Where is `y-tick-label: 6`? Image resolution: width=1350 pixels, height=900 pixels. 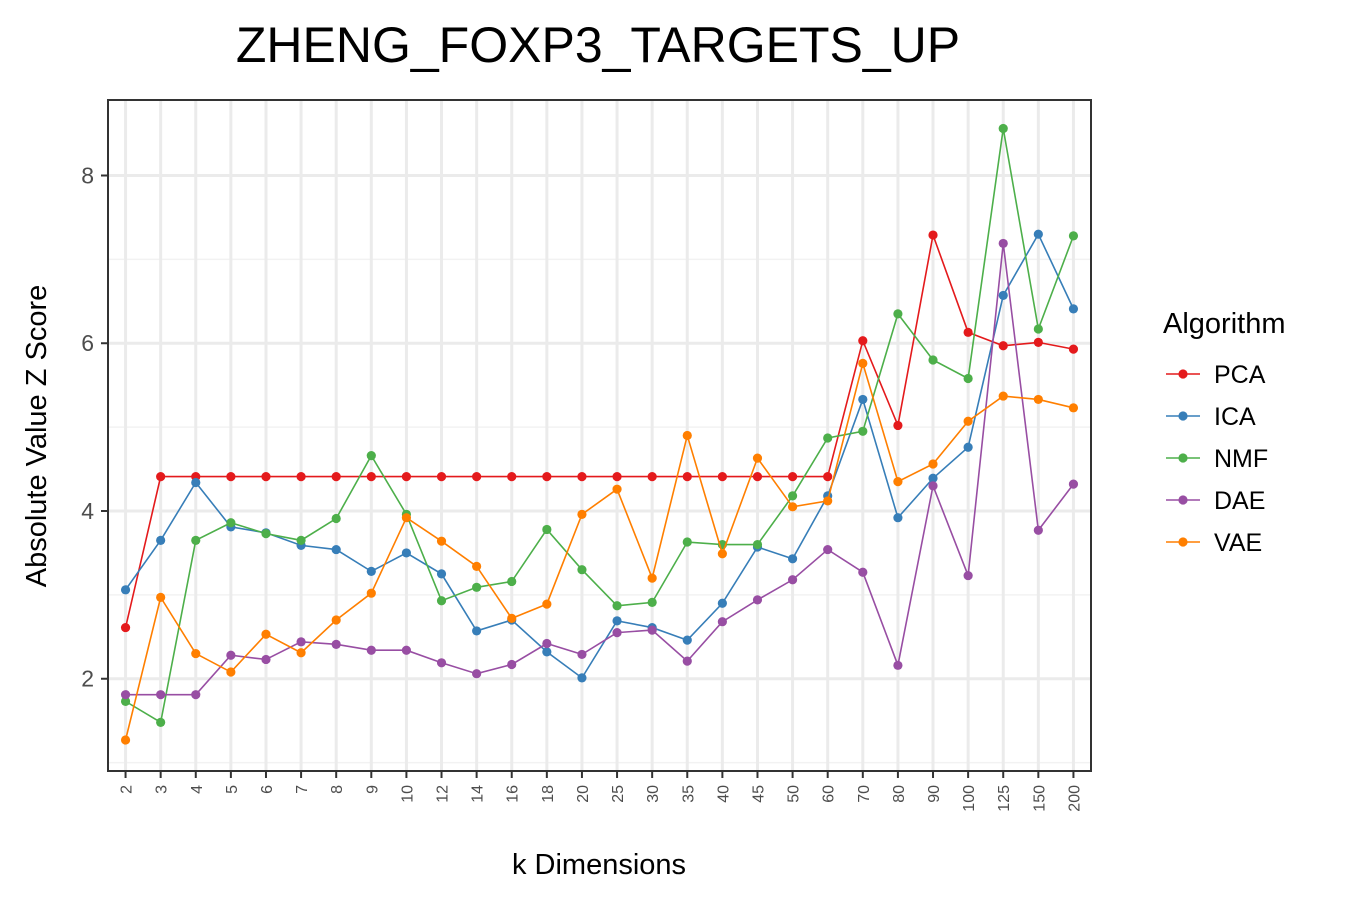
y-tick-label: 6 is located at coordinates (87, 343).